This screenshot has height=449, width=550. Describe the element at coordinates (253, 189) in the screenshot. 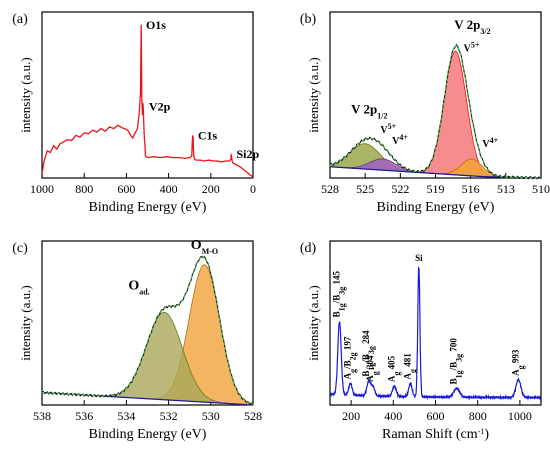

I see `x-tick-label: 0` at that location.